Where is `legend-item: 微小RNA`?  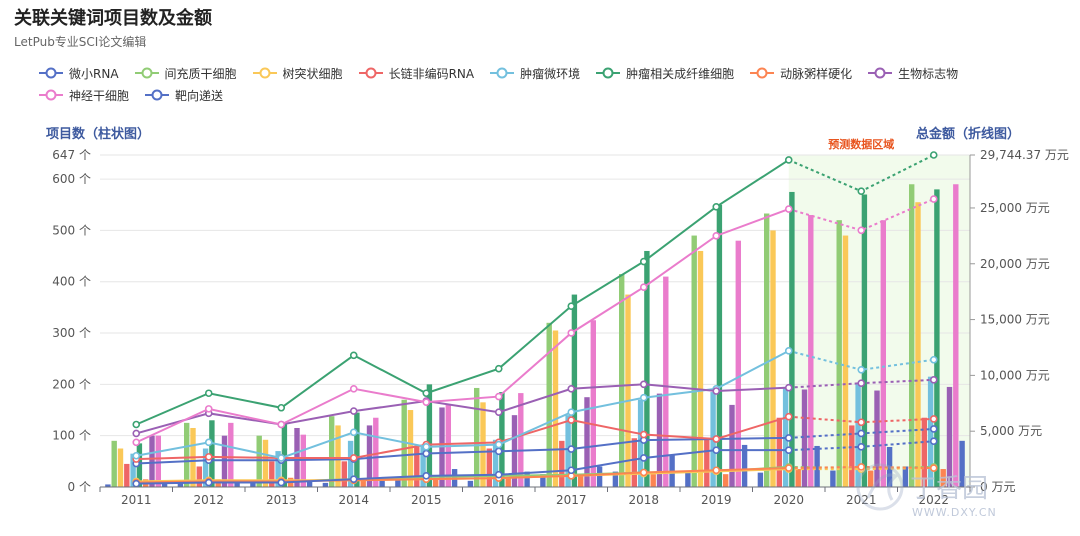 legend-item: 微小RNA is located at coordinates (78, 73).